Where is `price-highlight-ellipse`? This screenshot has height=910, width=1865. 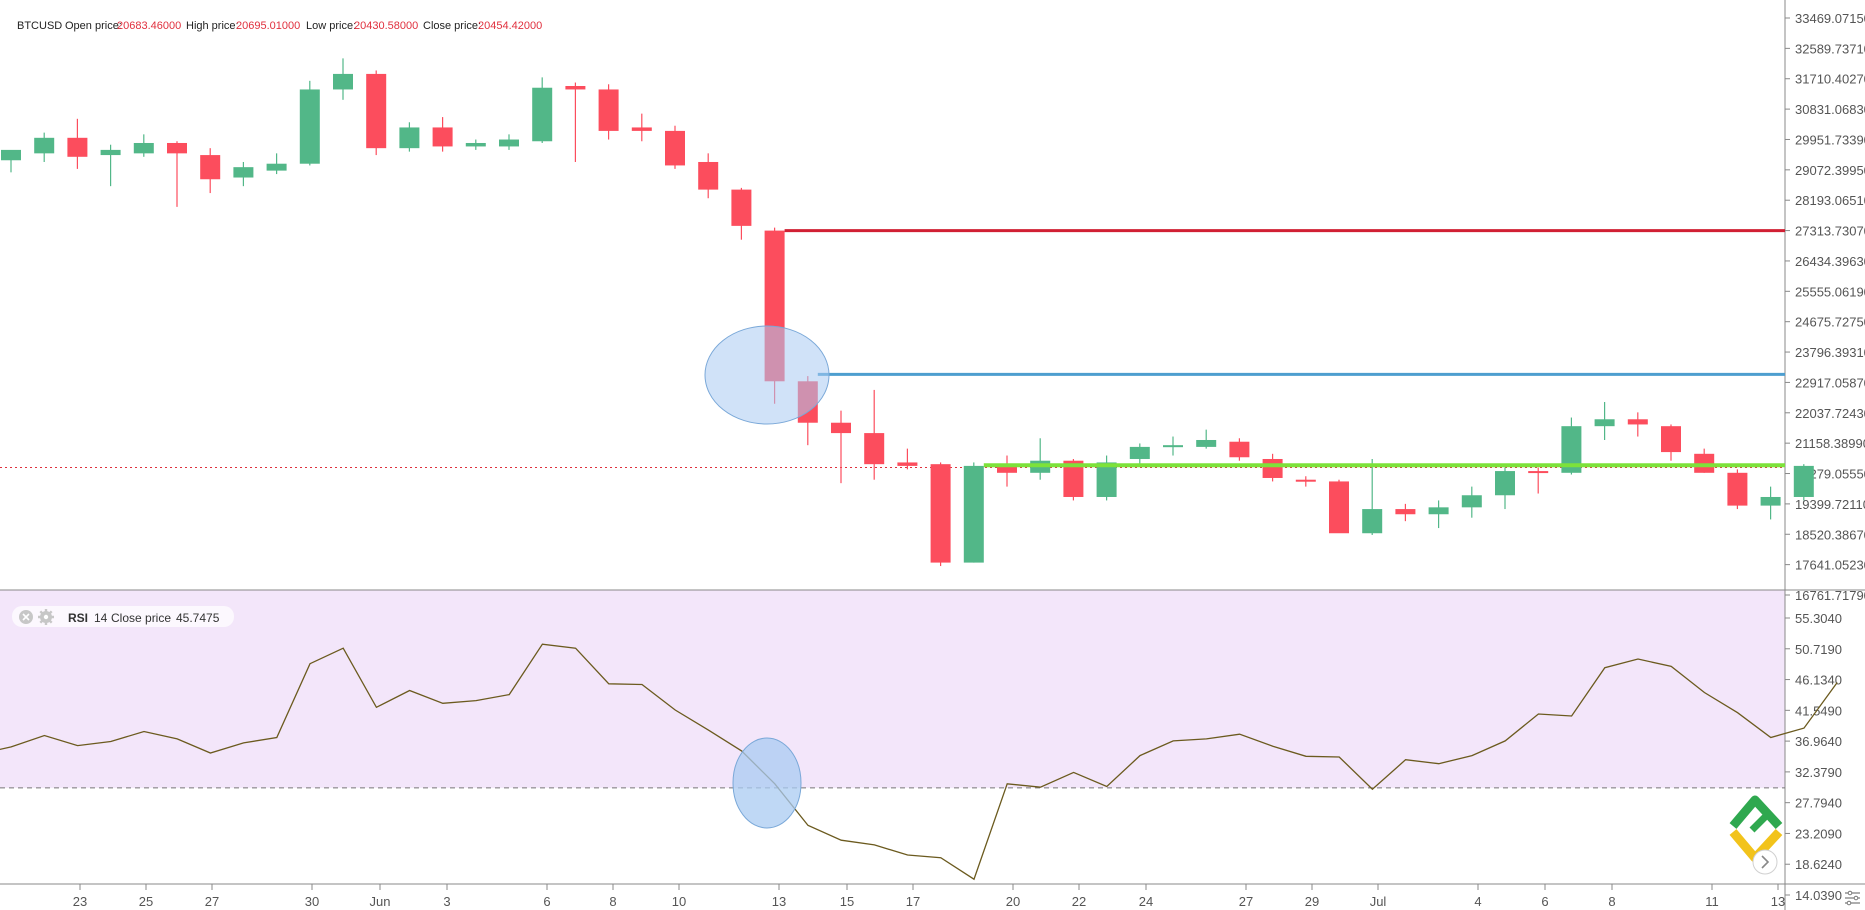 price-highlight-ellipse is located at coordinates (767, 375).